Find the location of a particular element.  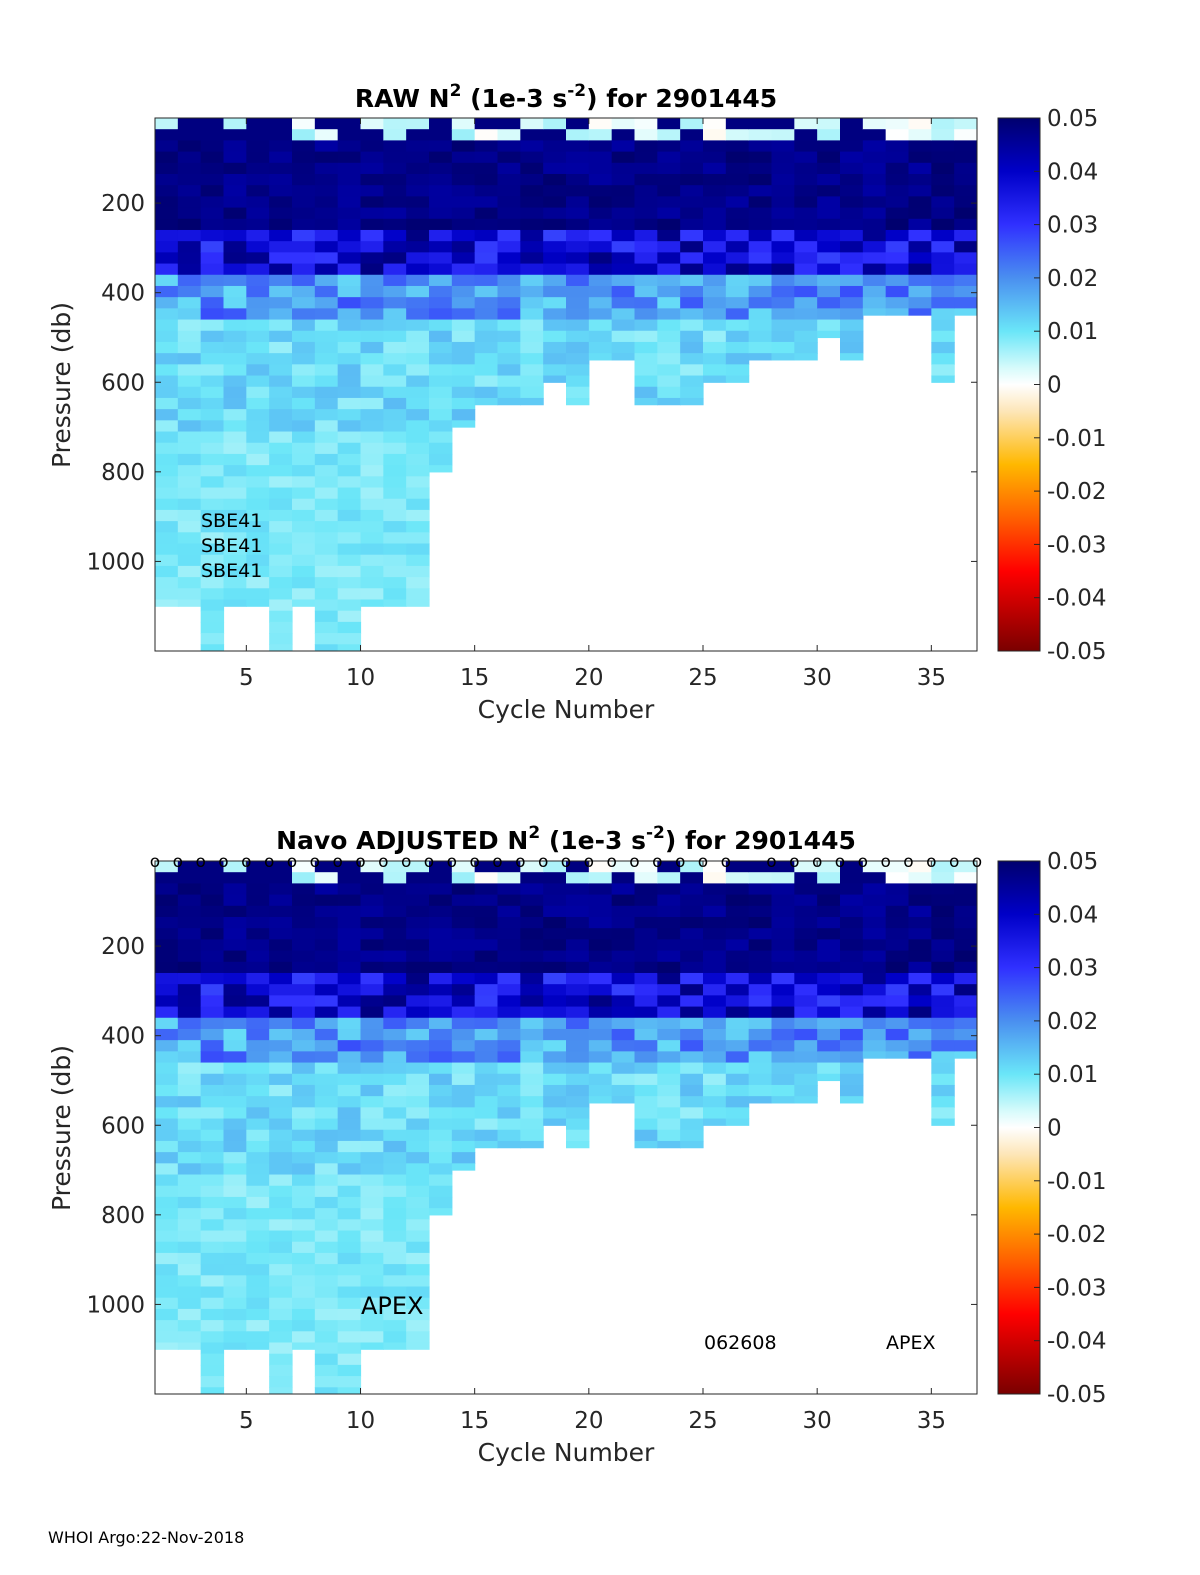

colorbar-tick-label: -0.02 is located at coordinates (1077, 492).